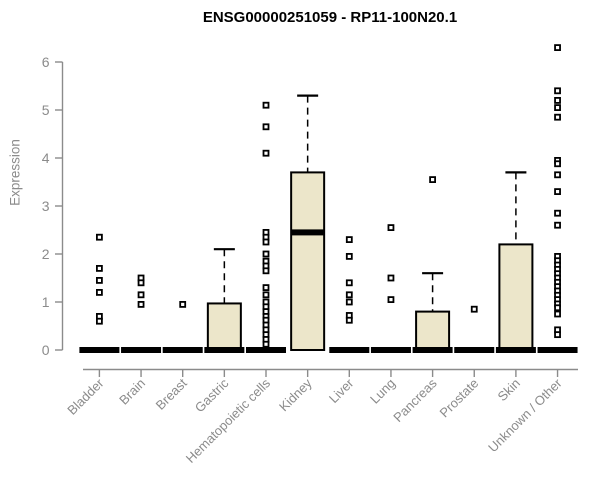  Describe the element at coordinates (46, 158) in the screenshot. I see `y-tick-label: 4` at that location.